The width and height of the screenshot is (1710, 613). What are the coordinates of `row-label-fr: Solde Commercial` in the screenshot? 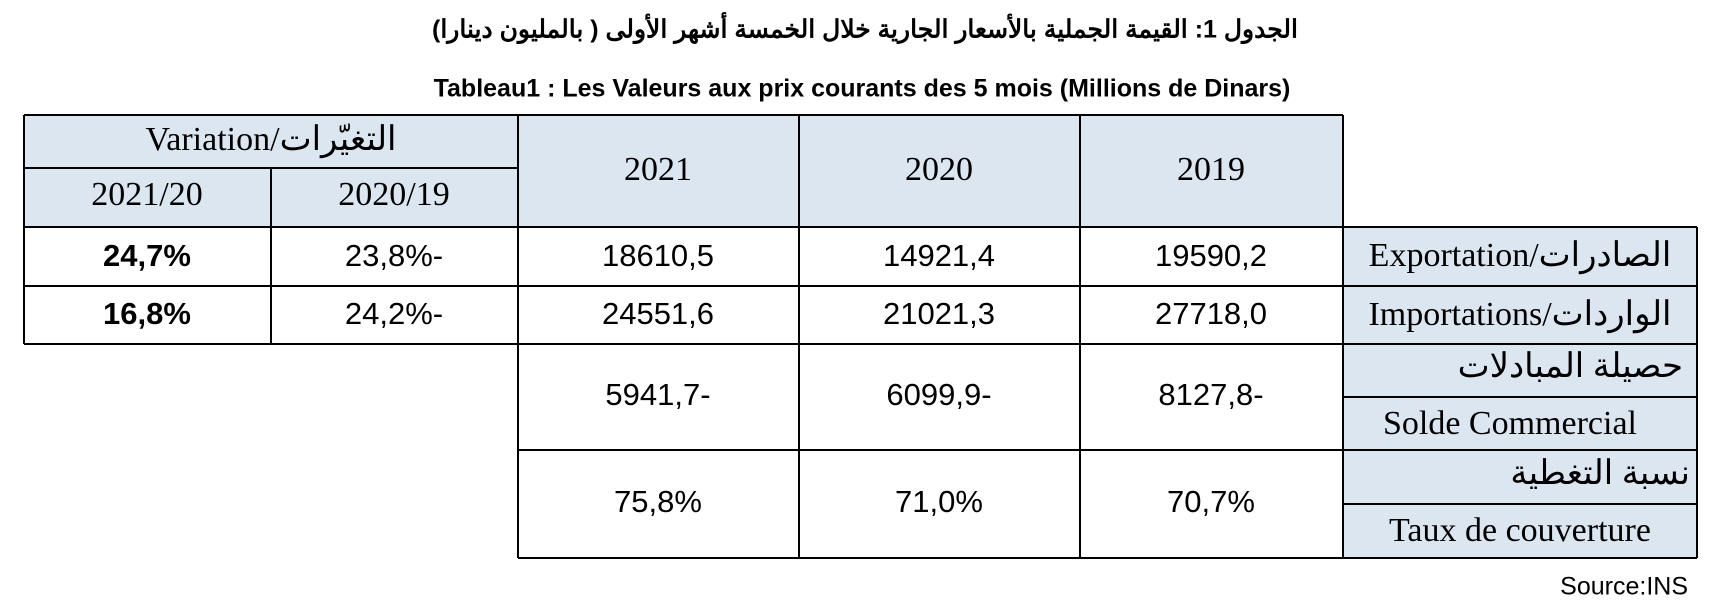 It's located at (1510, 423).